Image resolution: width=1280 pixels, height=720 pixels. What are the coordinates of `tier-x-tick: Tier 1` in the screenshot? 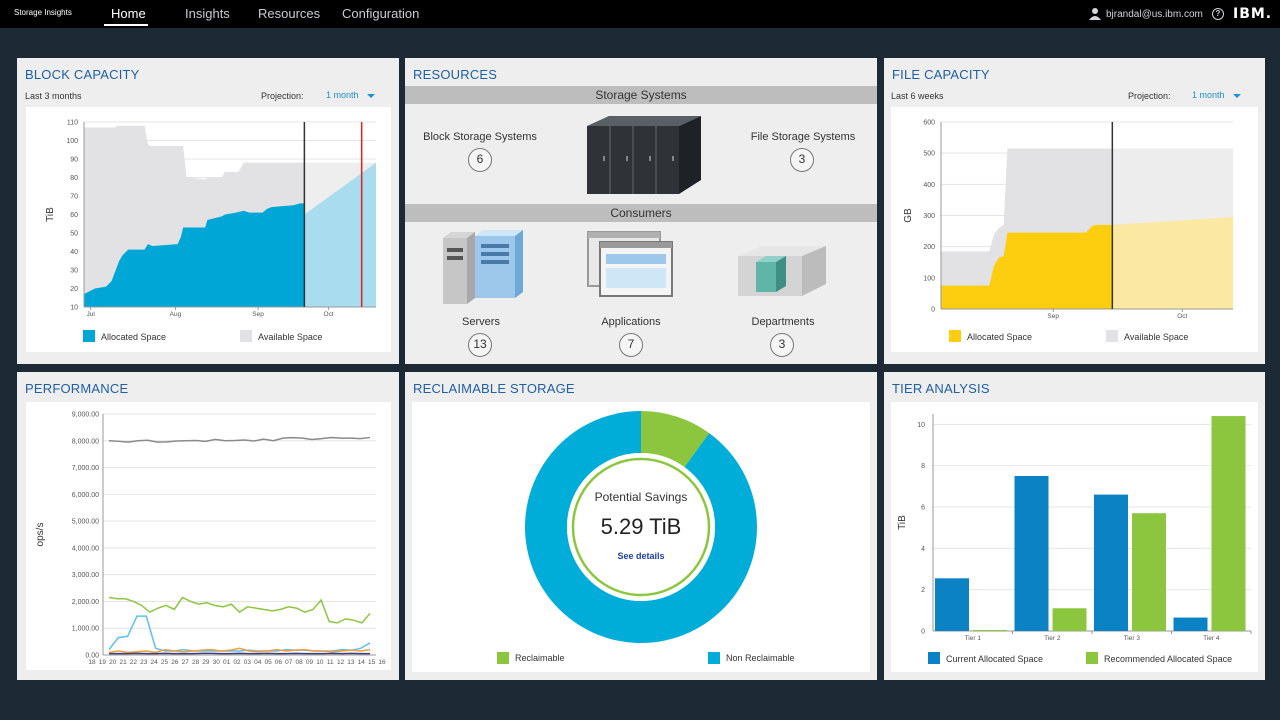 It's located at (973, 638).